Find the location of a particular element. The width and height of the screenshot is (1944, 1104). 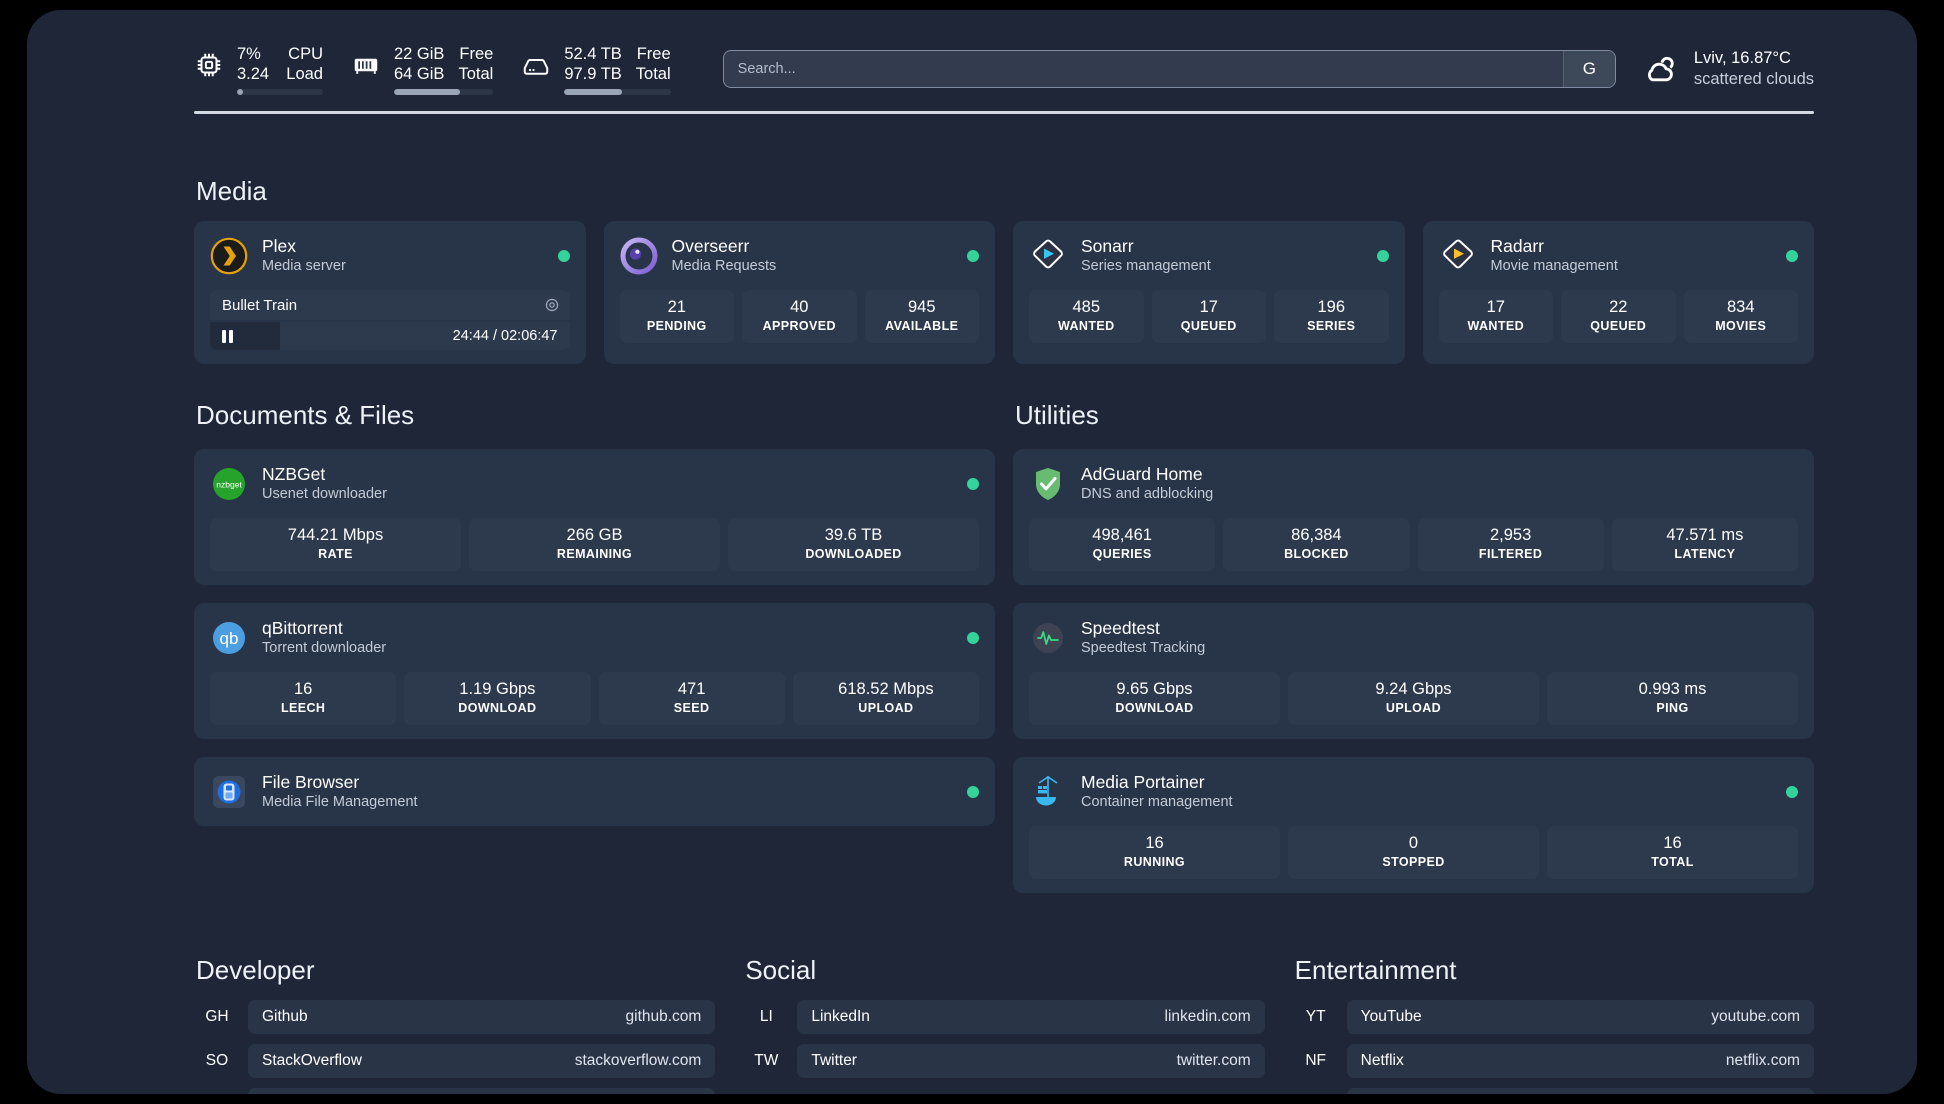

stat-label: WANTED is located at coordinates (1086, 326).